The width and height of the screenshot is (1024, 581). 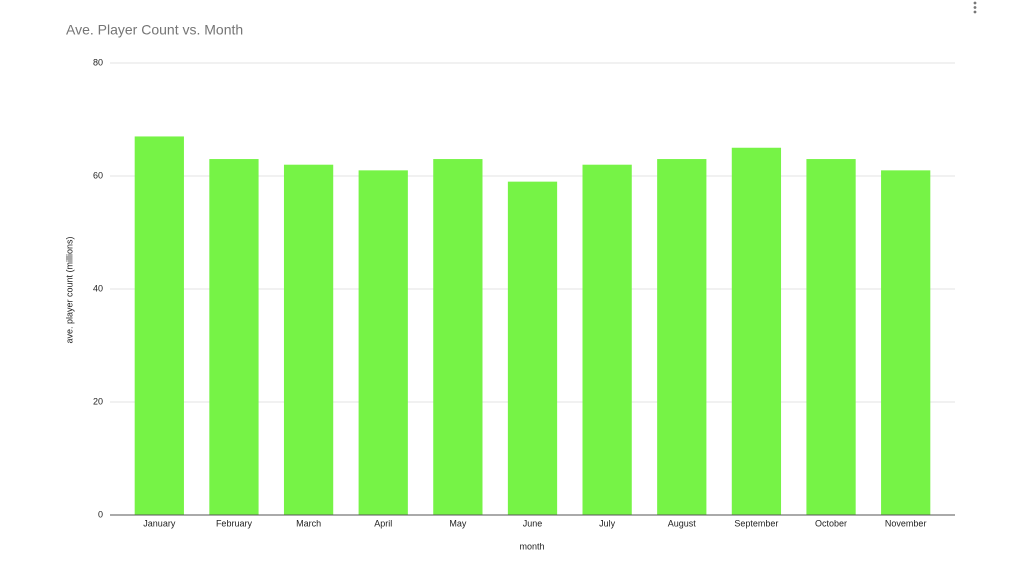 I want to click on x-tick-label: September, so click(x=756, y=523).